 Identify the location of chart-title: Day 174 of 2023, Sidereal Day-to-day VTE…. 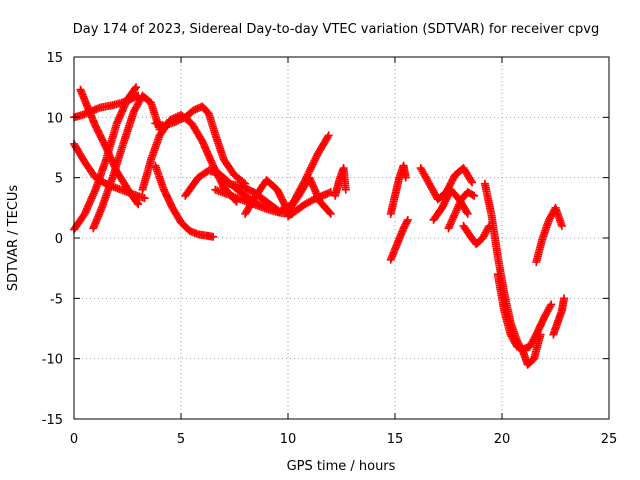
(336, 29).